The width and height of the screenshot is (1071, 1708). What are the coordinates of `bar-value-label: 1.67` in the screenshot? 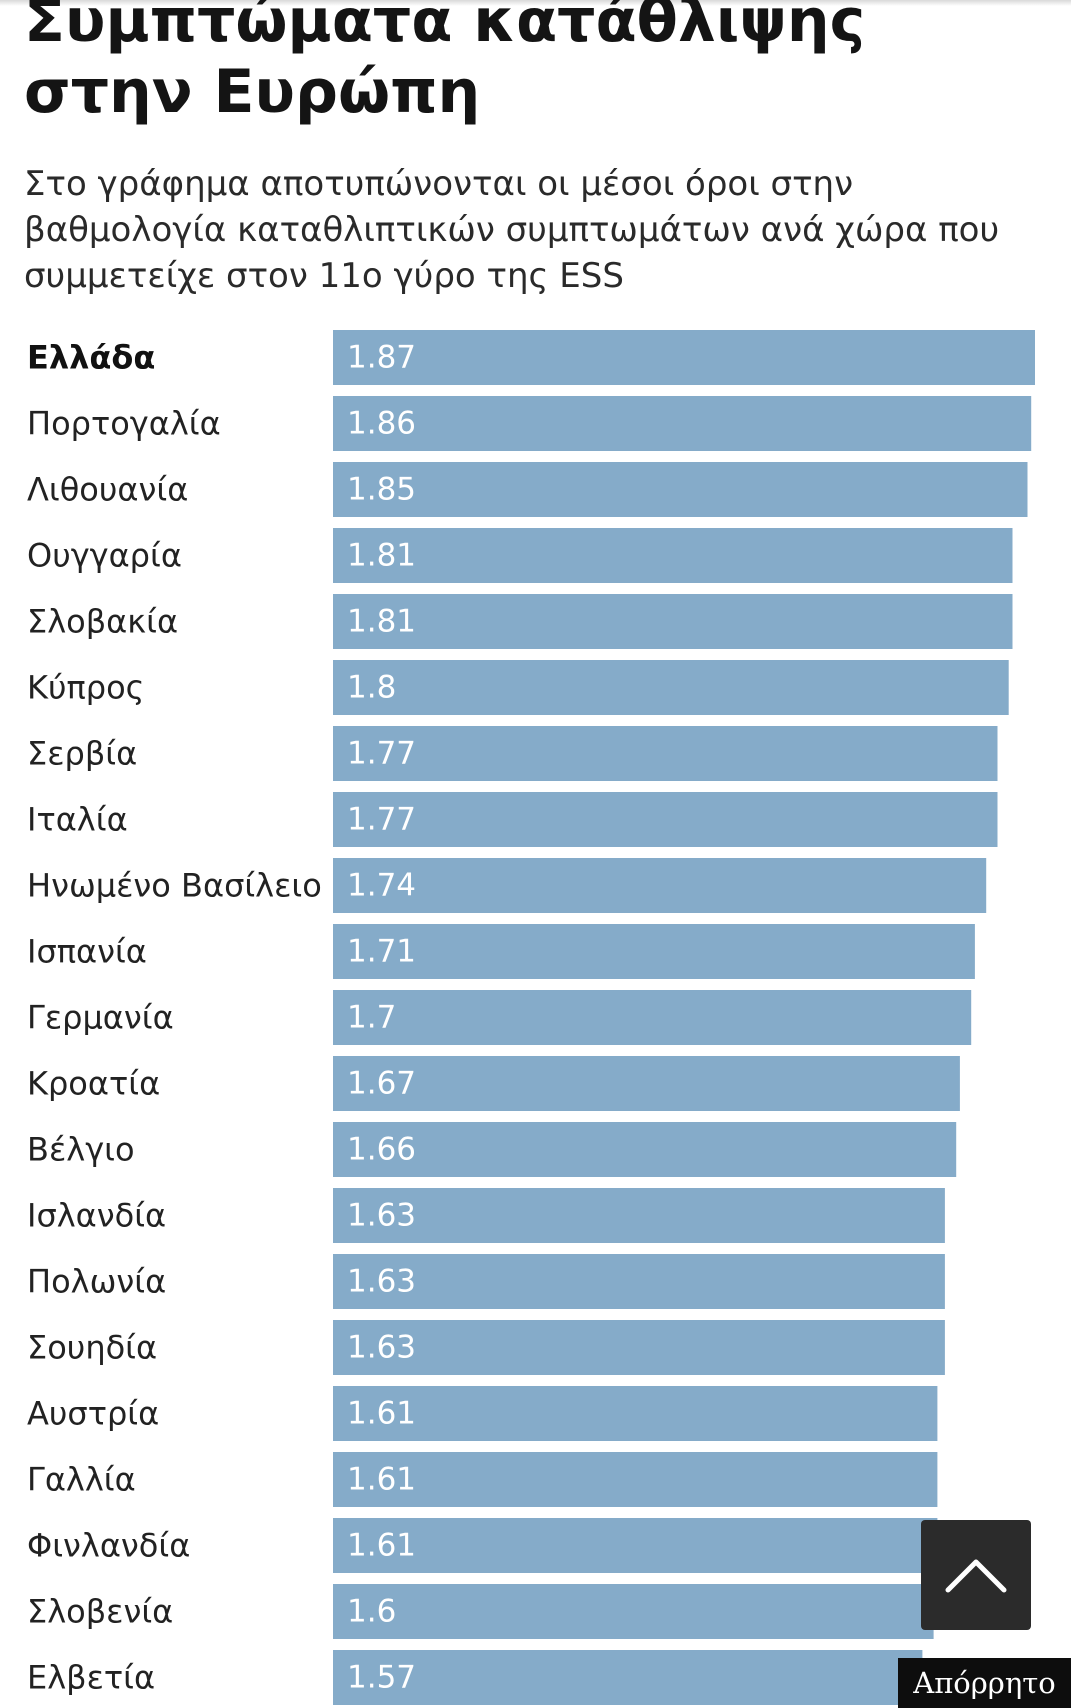 It's located at (381, 1084).